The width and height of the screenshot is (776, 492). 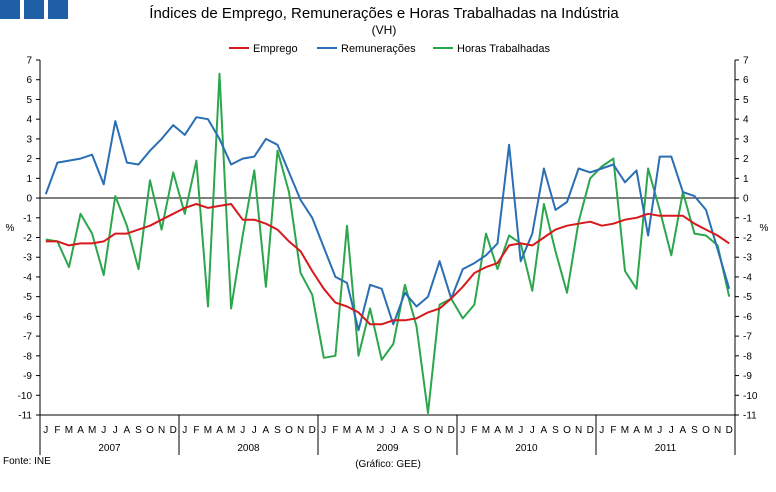 What do you see at coordinates (27, 317) in the screenshot?
I see `y-tick-label-left: -6` at bounding box center [27, 317].